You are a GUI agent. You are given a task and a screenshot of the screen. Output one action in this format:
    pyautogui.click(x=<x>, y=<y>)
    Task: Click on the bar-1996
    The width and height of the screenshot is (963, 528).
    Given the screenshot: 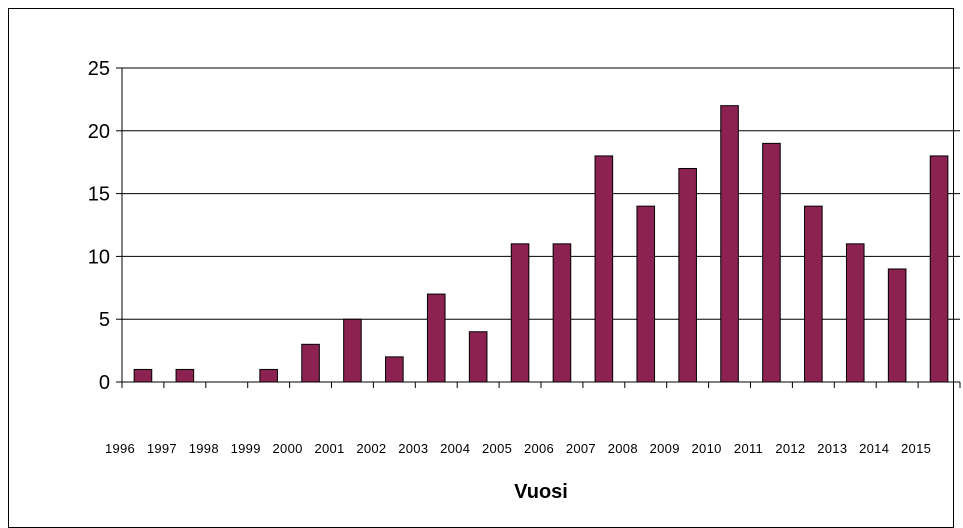 What is the action you would take?
    pyautogui.click(x=143, y=375)
    